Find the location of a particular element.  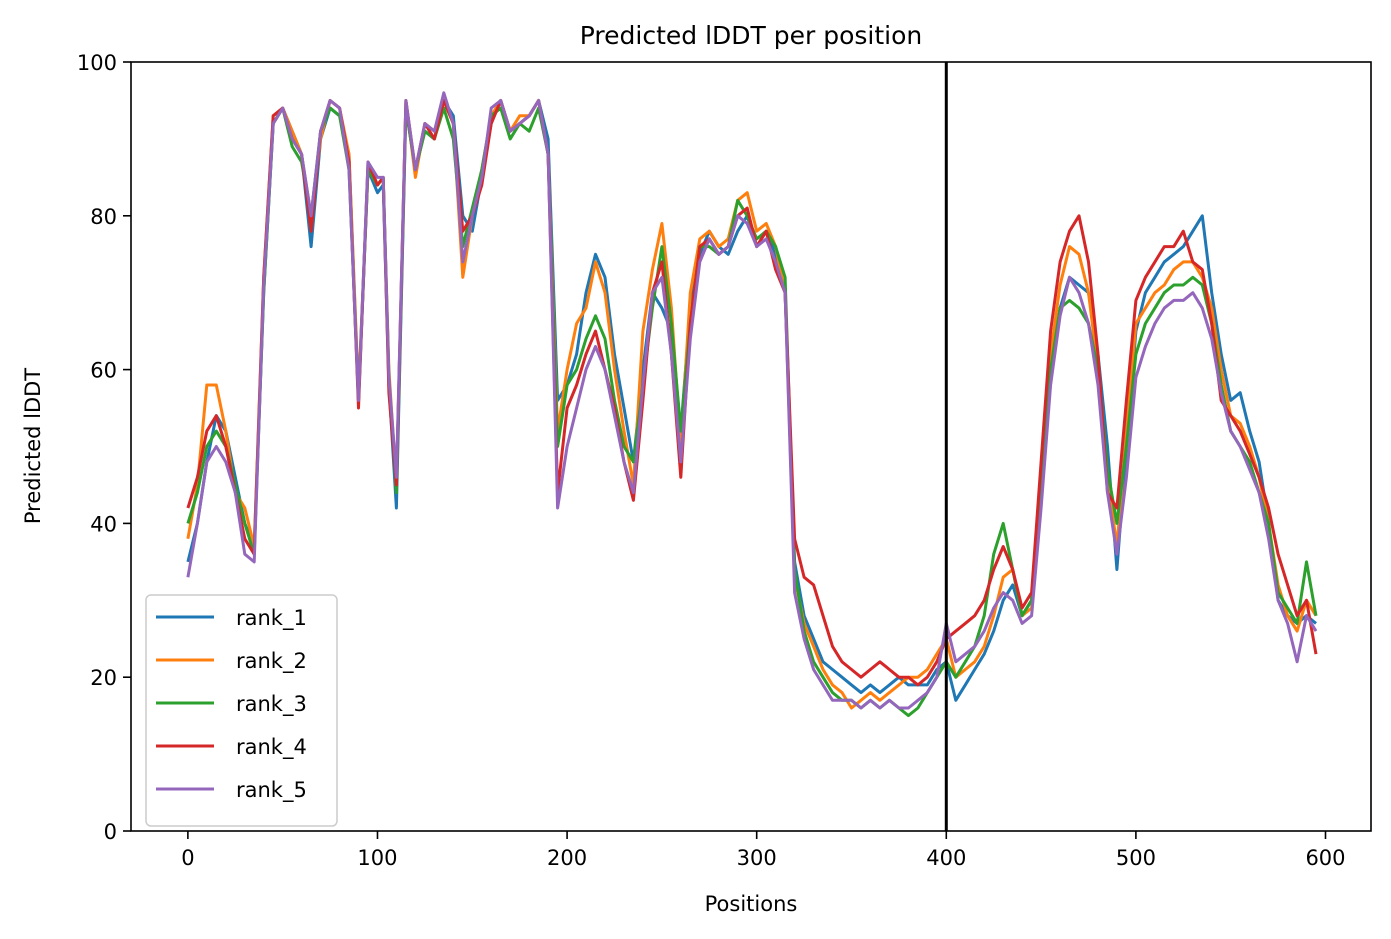

x-tick-label: 600 is located at coordinates (1325, 858).